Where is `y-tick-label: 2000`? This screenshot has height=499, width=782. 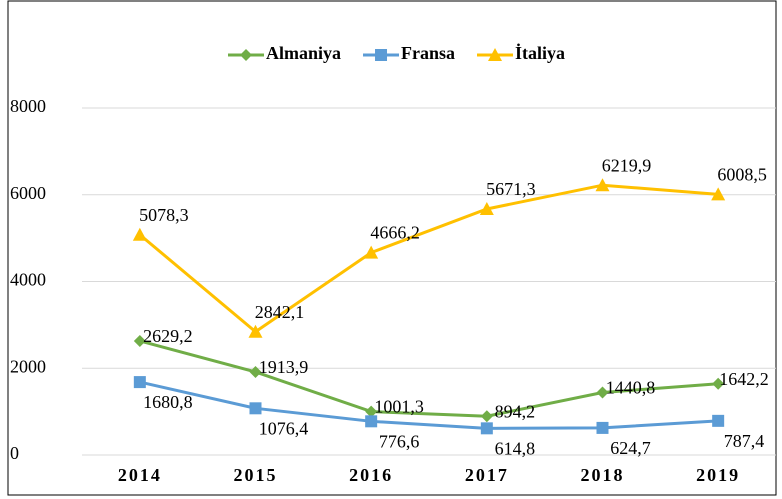
y-tick-label: 2000 is located at coordinates (28, 366).